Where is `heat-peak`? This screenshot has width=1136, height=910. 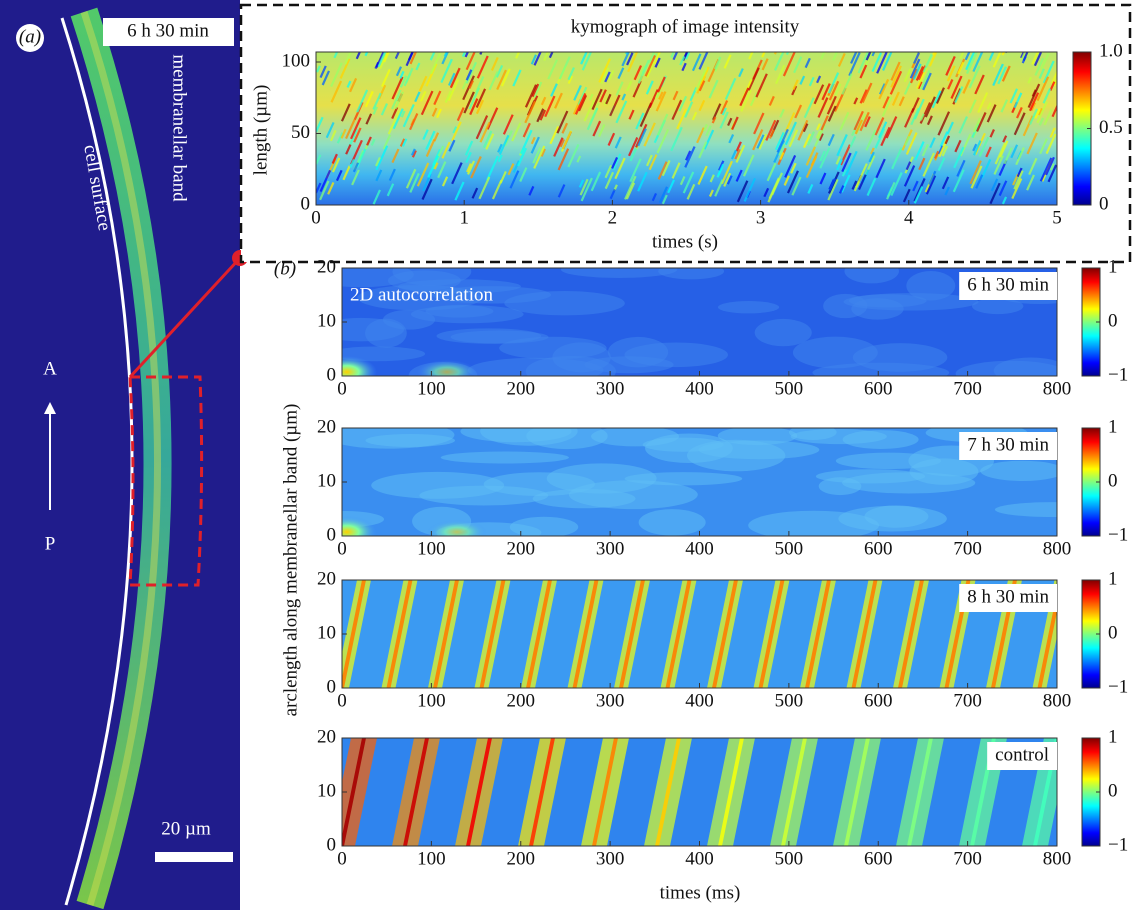 heat-peak is located at coordinates (359, 526).